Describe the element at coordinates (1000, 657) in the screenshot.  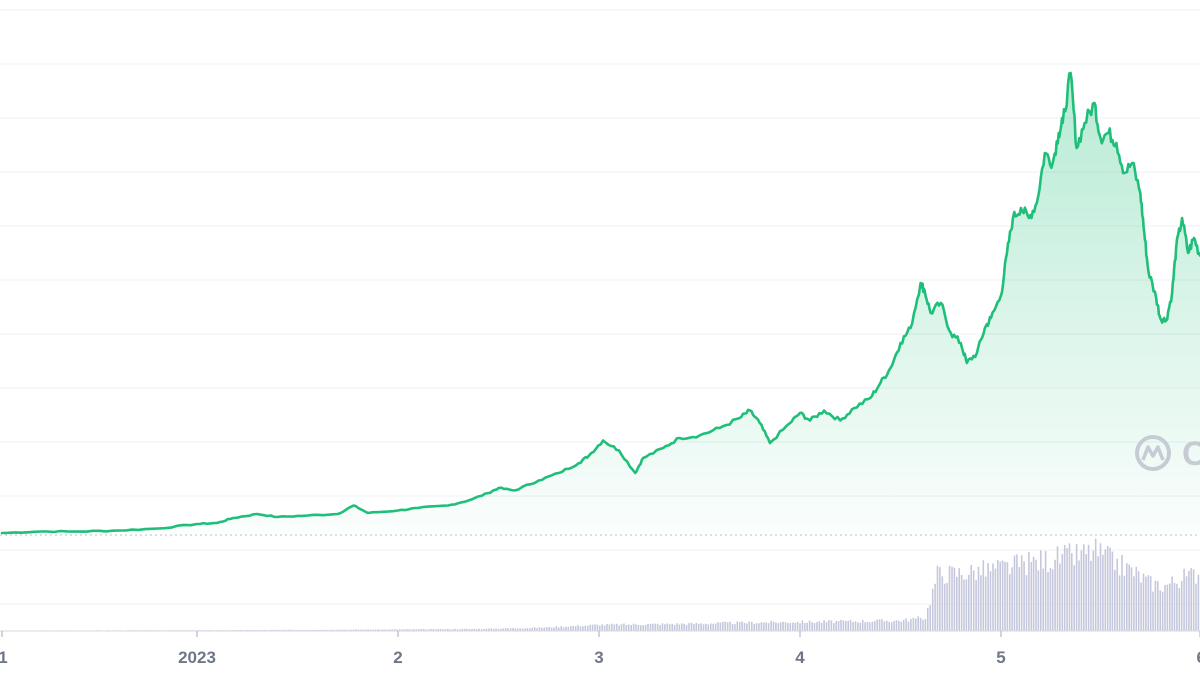
I see `x-tick-label: 5` at that location.